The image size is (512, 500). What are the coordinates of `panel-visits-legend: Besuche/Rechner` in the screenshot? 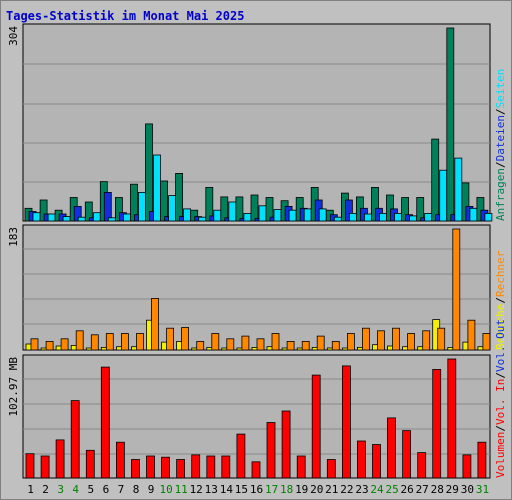 It's located at (500, 300).